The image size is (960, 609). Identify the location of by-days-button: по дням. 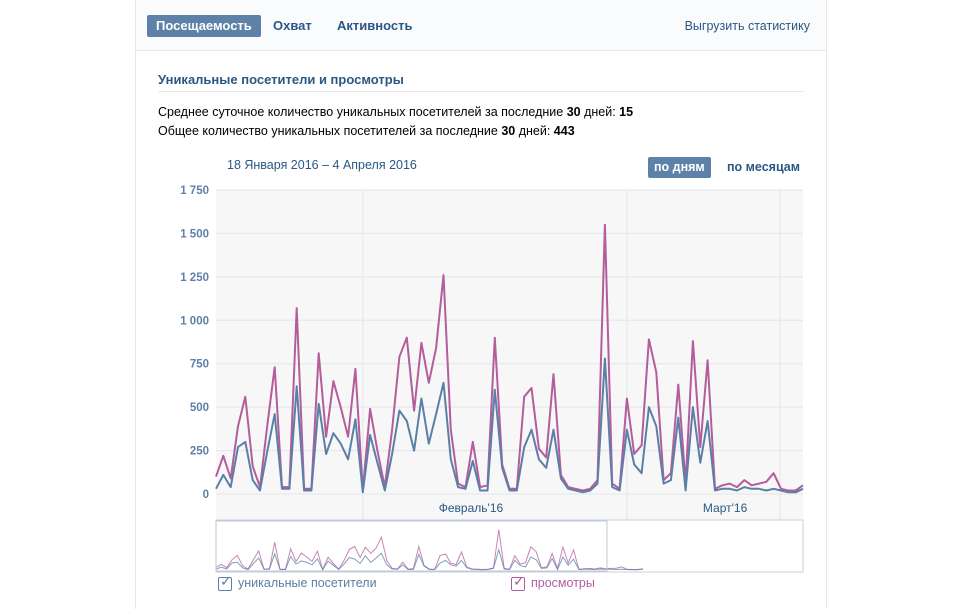
(679, 167).